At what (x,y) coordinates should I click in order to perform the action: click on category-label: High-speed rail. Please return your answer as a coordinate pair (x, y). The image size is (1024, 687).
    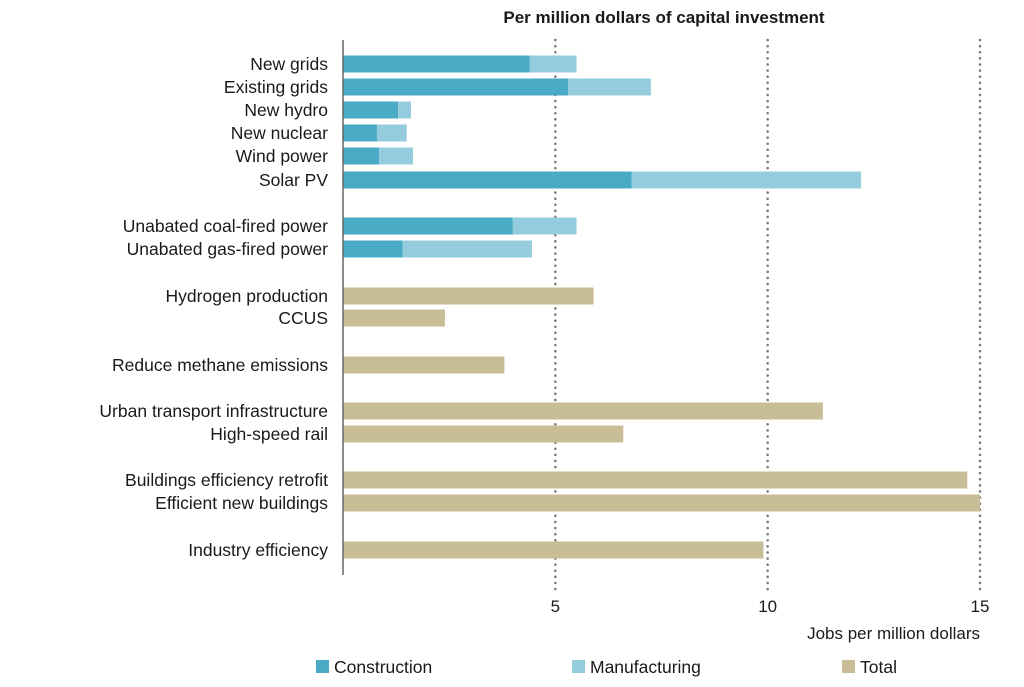
    Looking at the image, I should click on (269, 434).